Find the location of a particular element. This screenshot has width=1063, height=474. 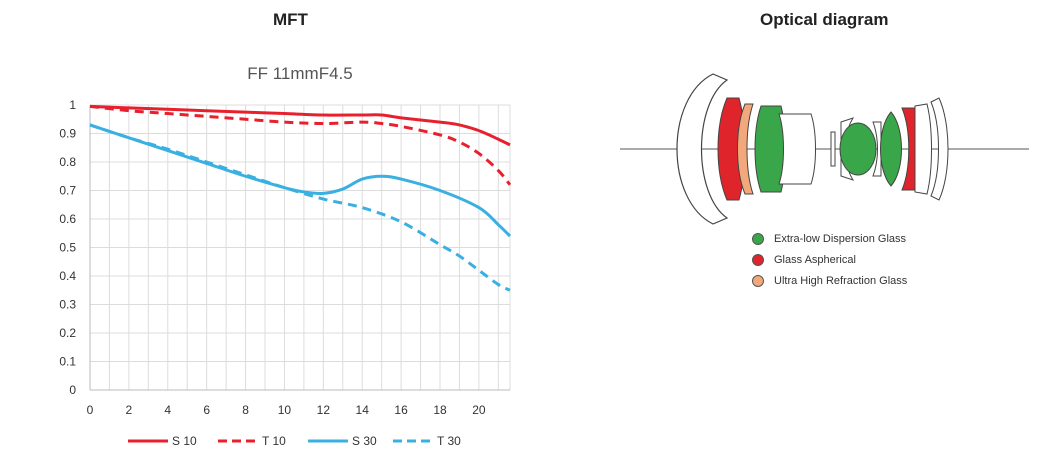

y-tick-label: 0 is located at coordinates (72, 390).